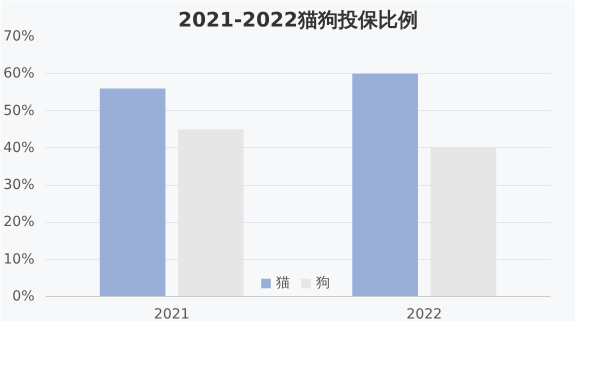 This screenshot has width=600, height=383. Describe the element at coordinates (424, 314) in the screenshot. I see `x-tick-label: 2022` at that location.